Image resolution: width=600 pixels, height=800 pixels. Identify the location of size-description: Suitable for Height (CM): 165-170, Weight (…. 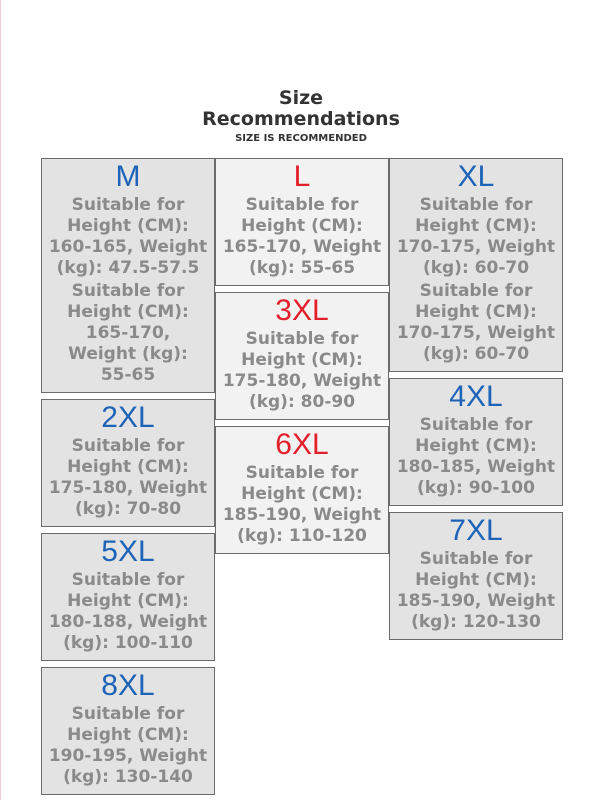
(128, 333).